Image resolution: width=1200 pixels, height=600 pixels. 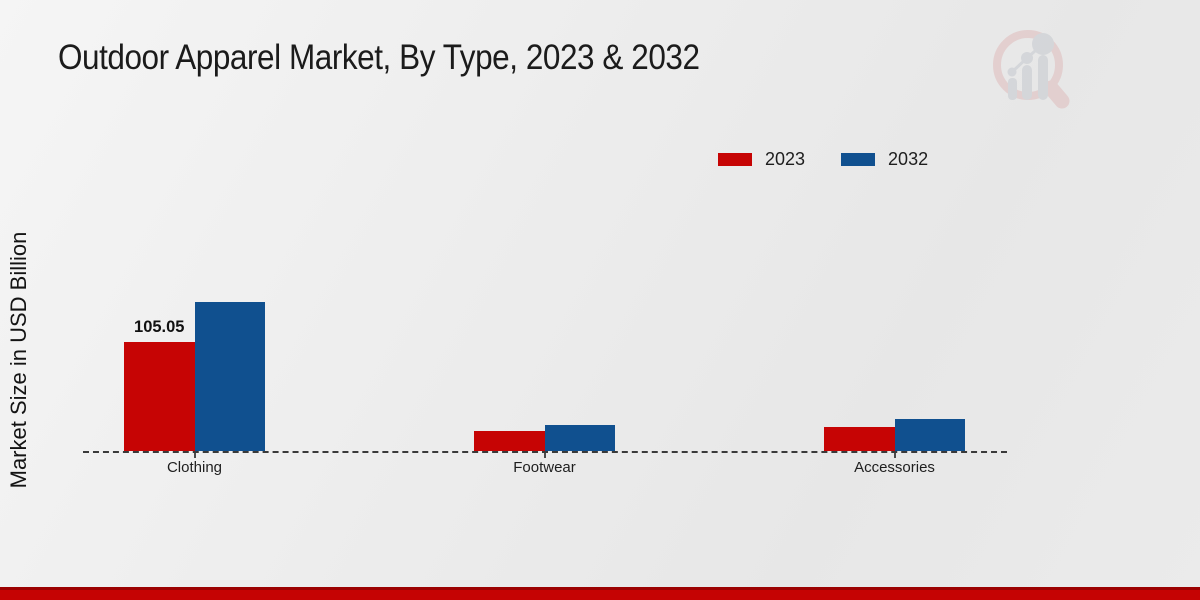 What do you see at coordinates (929, 435) in the screenshot?
I see `bar-accessories-2032` at bounding box center [929, 435].